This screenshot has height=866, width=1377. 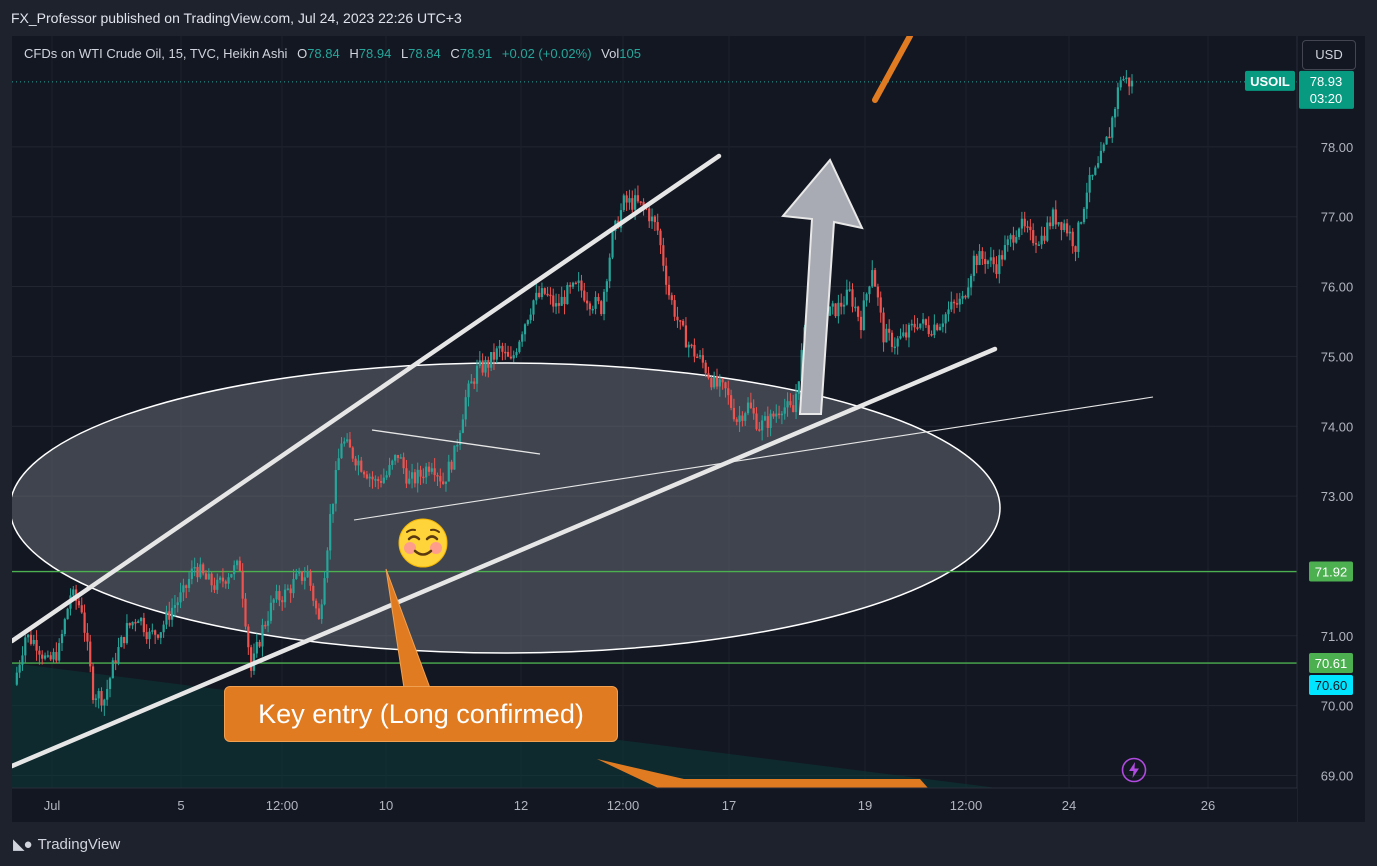 I want to click on level-tag: 71.92, so click(x=1331, y=572).